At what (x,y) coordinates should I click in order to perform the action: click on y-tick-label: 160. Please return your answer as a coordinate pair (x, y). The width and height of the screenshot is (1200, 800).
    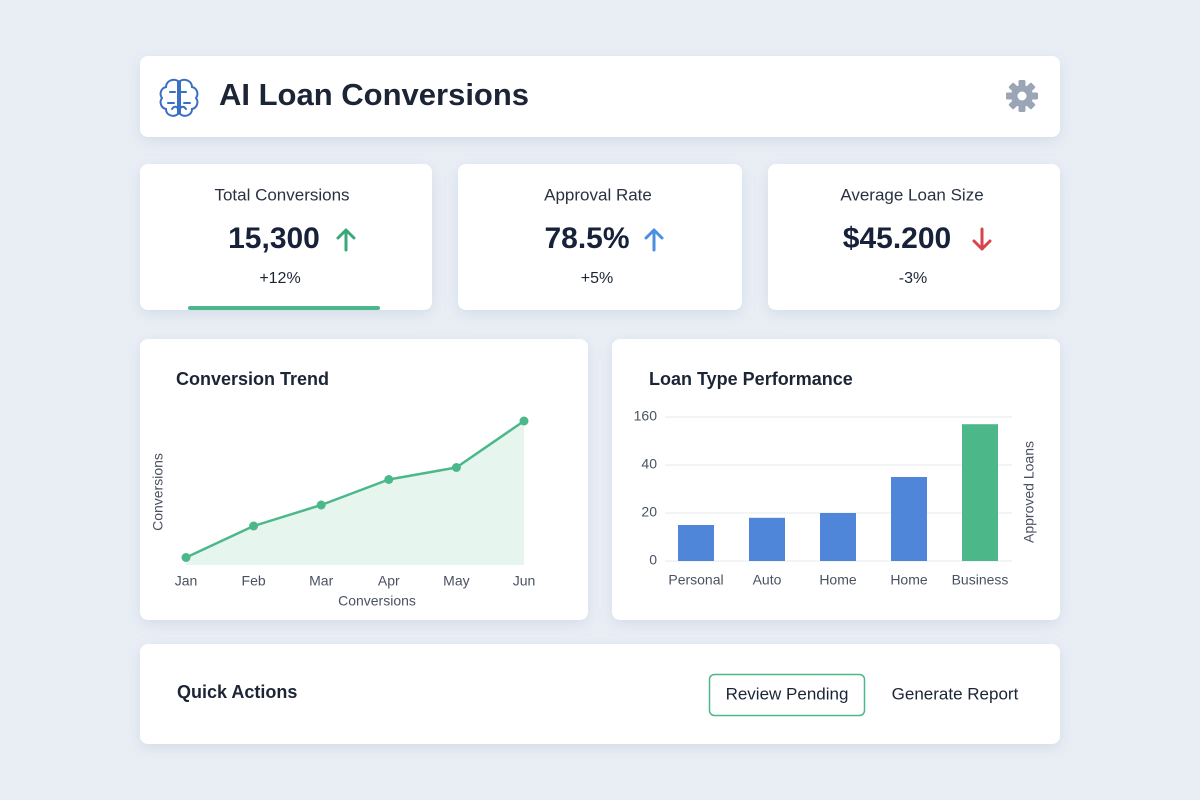
    Looking at the image, I should click on (646, 416).